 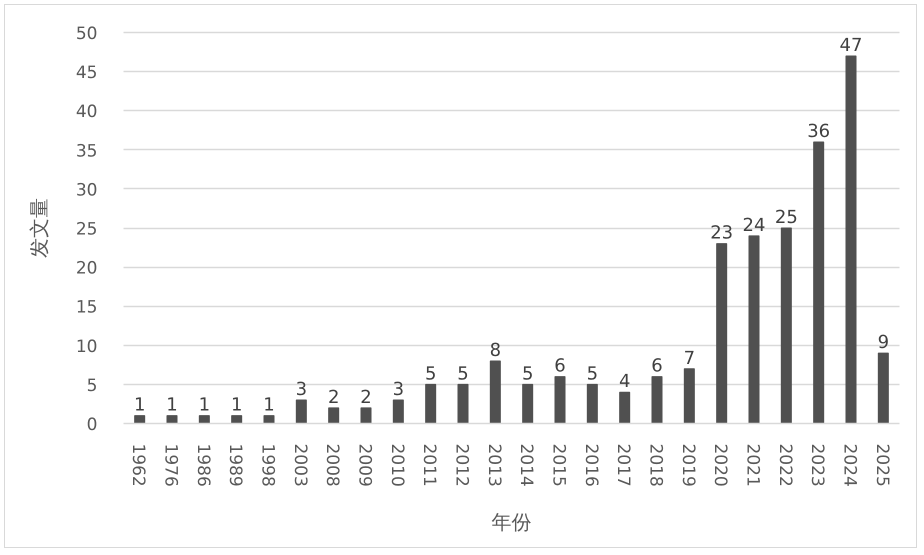 I want to click on data-label: 36, so click(x=818, y=131).